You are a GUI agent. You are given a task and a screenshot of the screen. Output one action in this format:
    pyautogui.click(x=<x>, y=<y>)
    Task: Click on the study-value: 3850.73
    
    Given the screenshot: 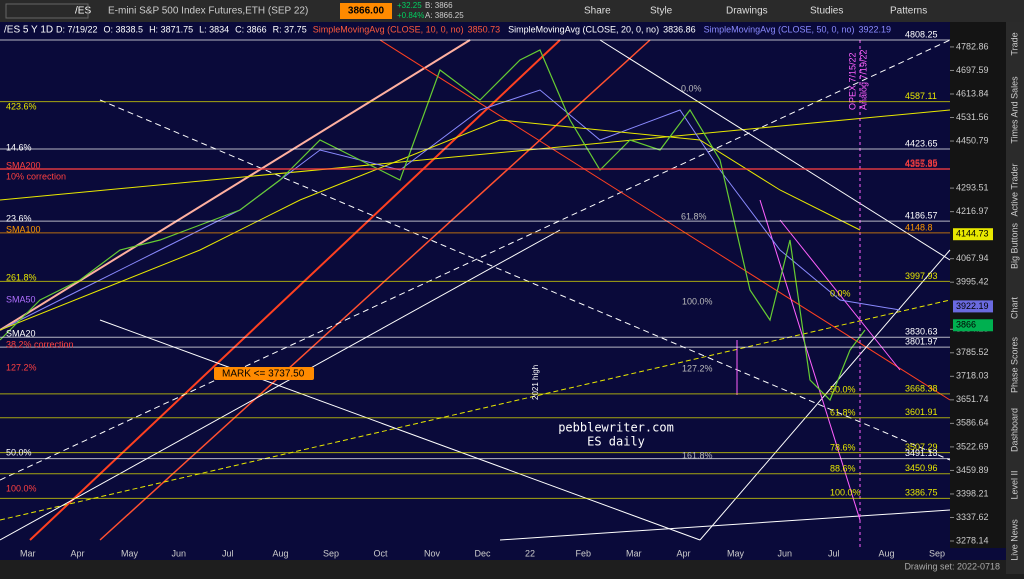 What is the action you would take?
    pyautogui.click(x=484, y=29)
    